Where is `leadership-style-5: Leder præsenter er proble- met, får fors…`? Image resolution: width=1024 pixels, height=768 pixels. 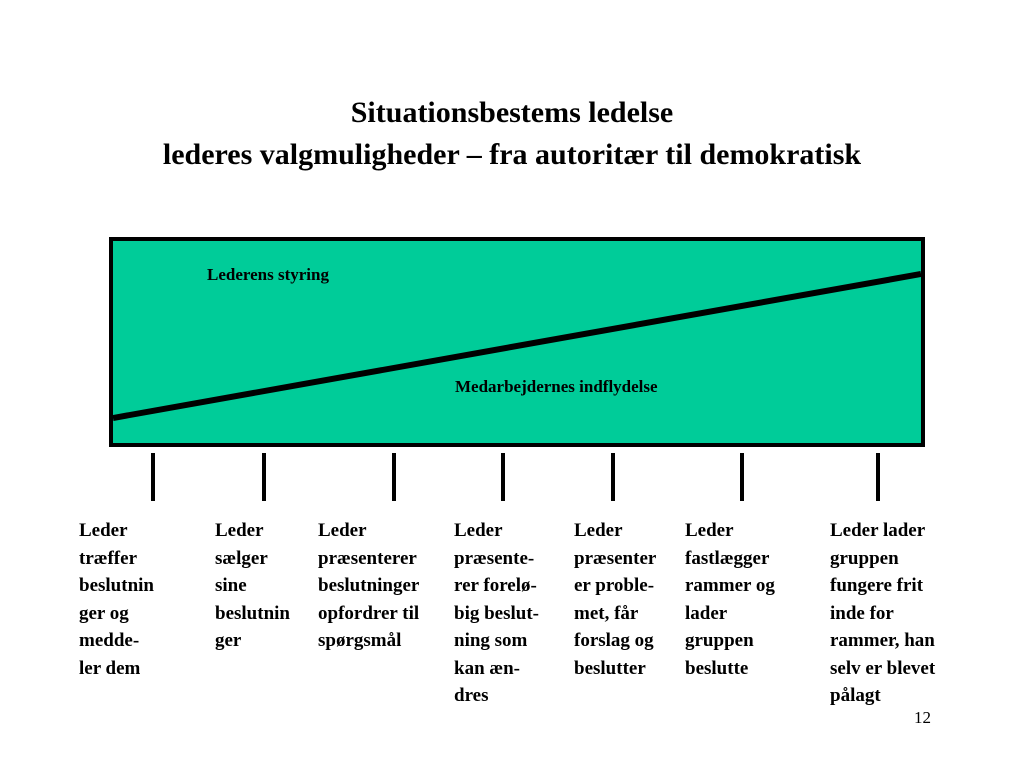 leadership-style-5: Leder præsenter er proble- met, får fors… is located at coordinates (615, 599).